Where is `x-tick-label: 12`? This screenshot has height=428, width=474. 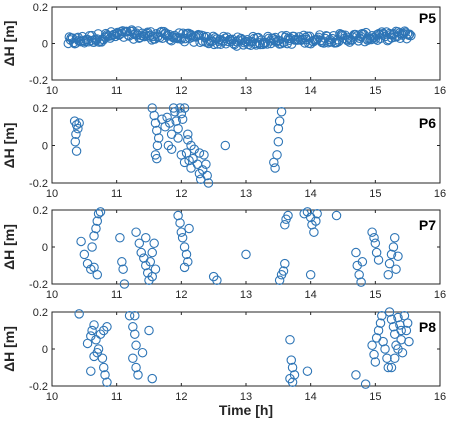 x-tick-label: 12 is located at coordinates (181, 295).